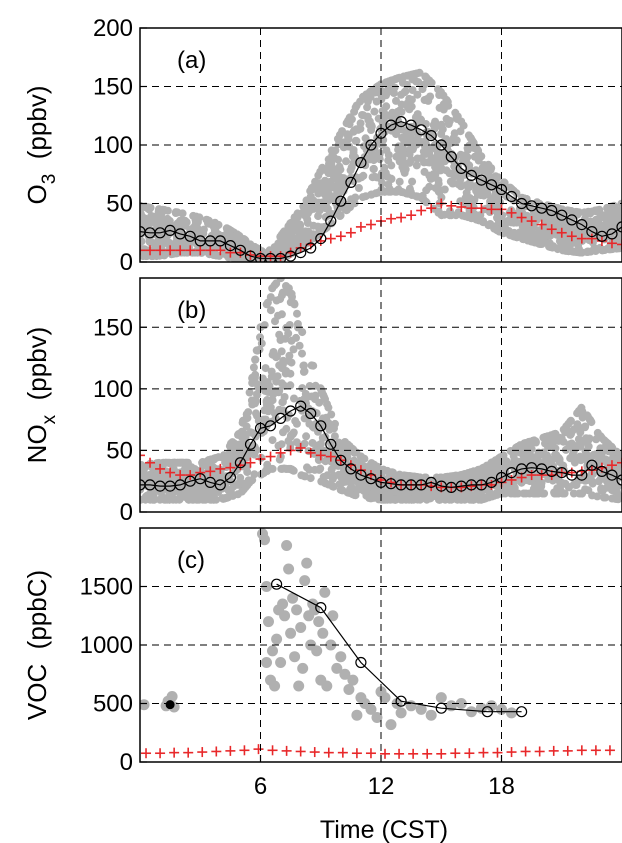 The image size is (622, 843). Describe the element at coordinates (381, 786) in the screenshot. I see `x-tick-label: 12` at that location.